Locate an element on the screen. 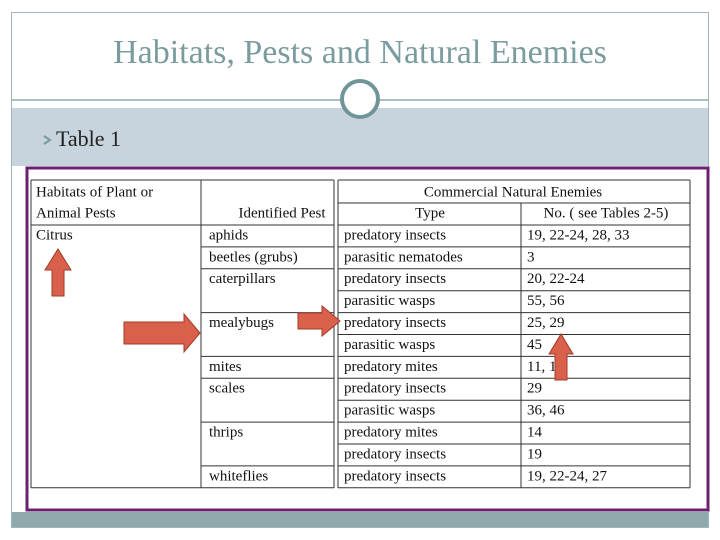  table-cell: mites is located at coordinates (225, 367).